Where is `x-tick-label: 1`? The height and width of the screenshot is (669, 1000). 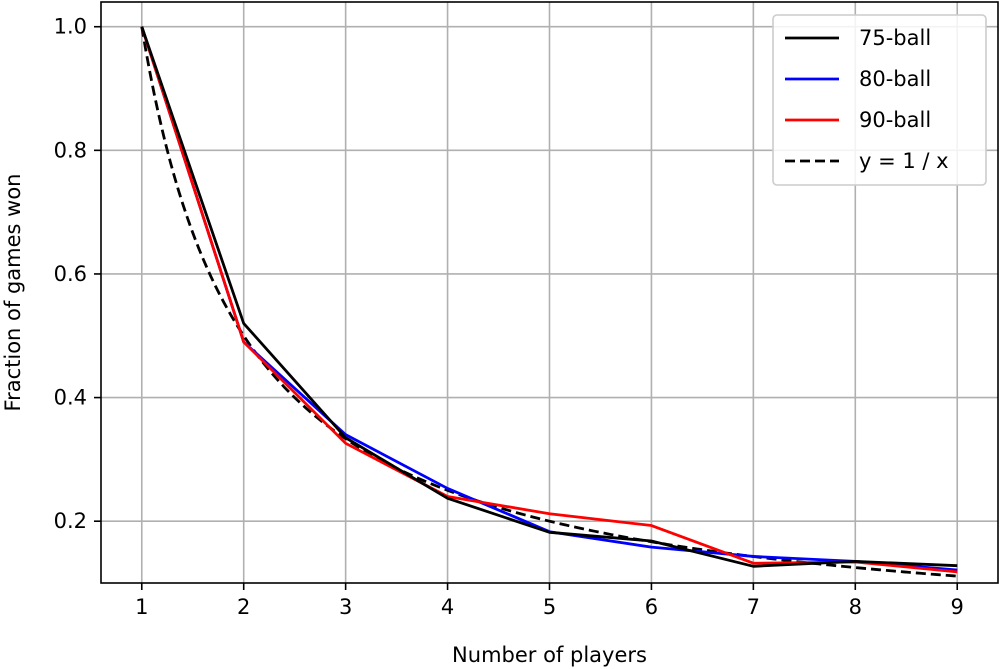
x-tick-label: 1 is located at coordinates (141, 607).